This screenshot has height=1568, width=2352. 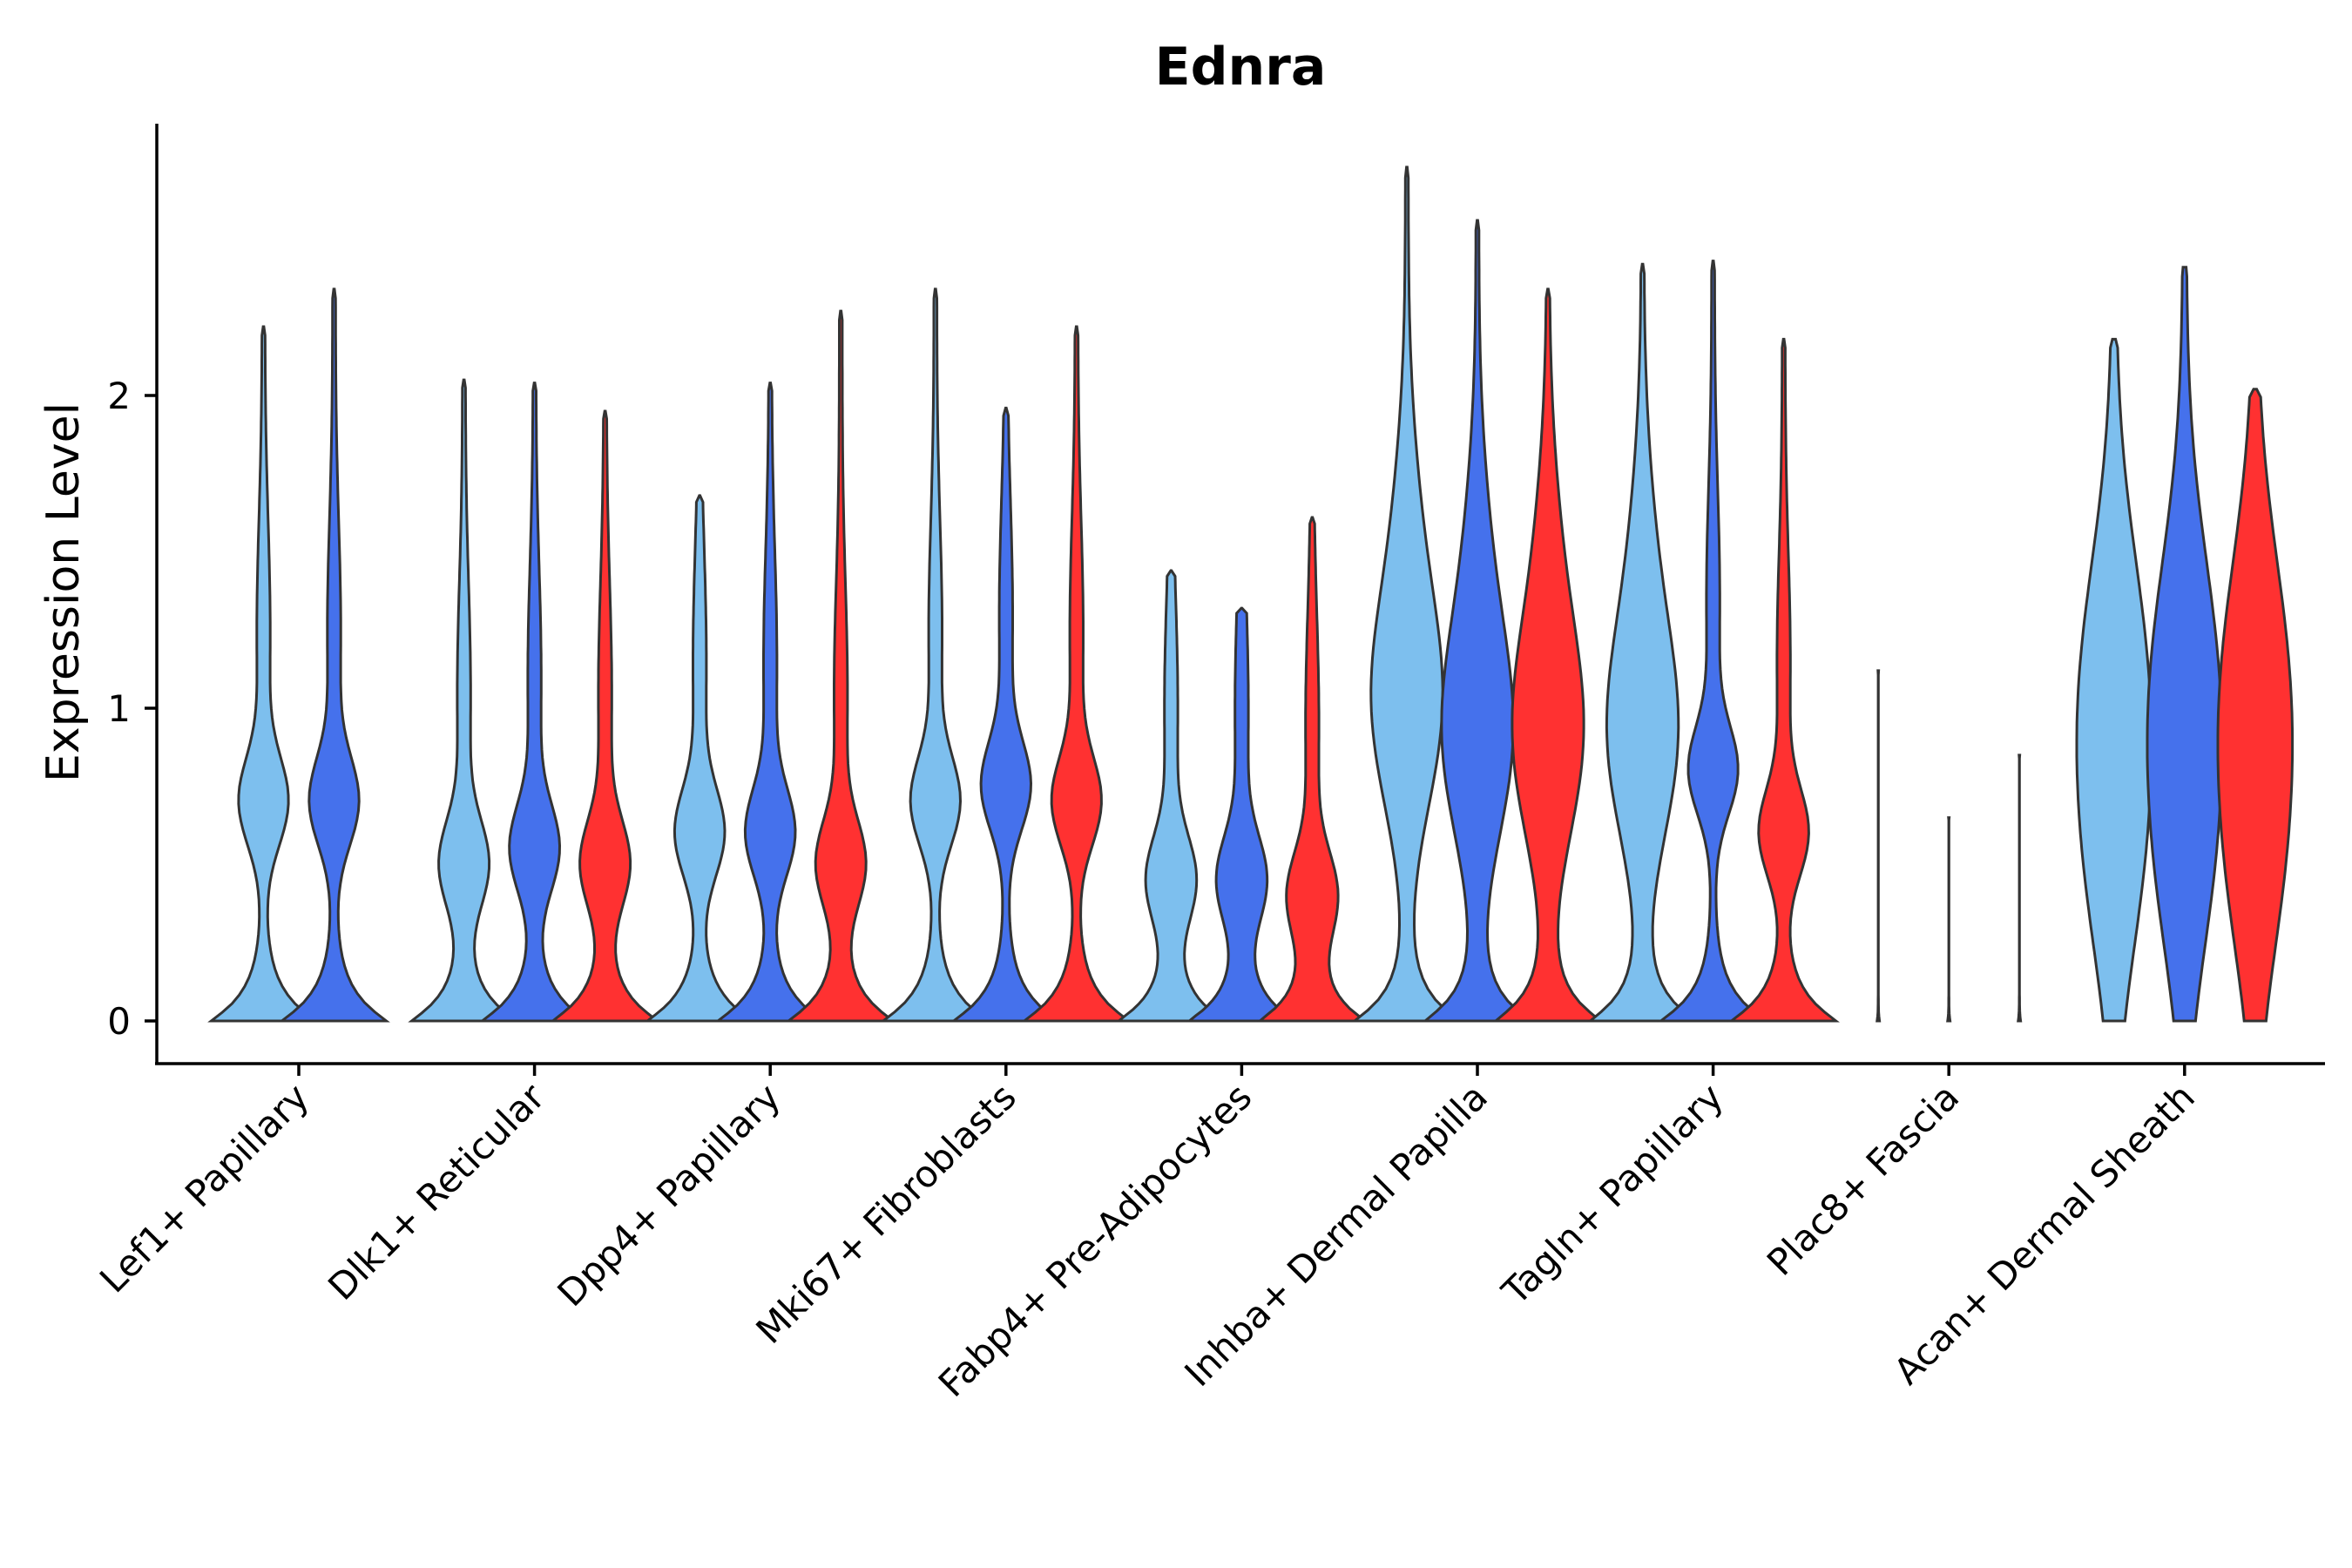 What do you see at coordinates (885, 1213) in the screenshot?
I see `x-tick-label: Mki67+ Fibroblasts` at bounding box center [885, 1213].